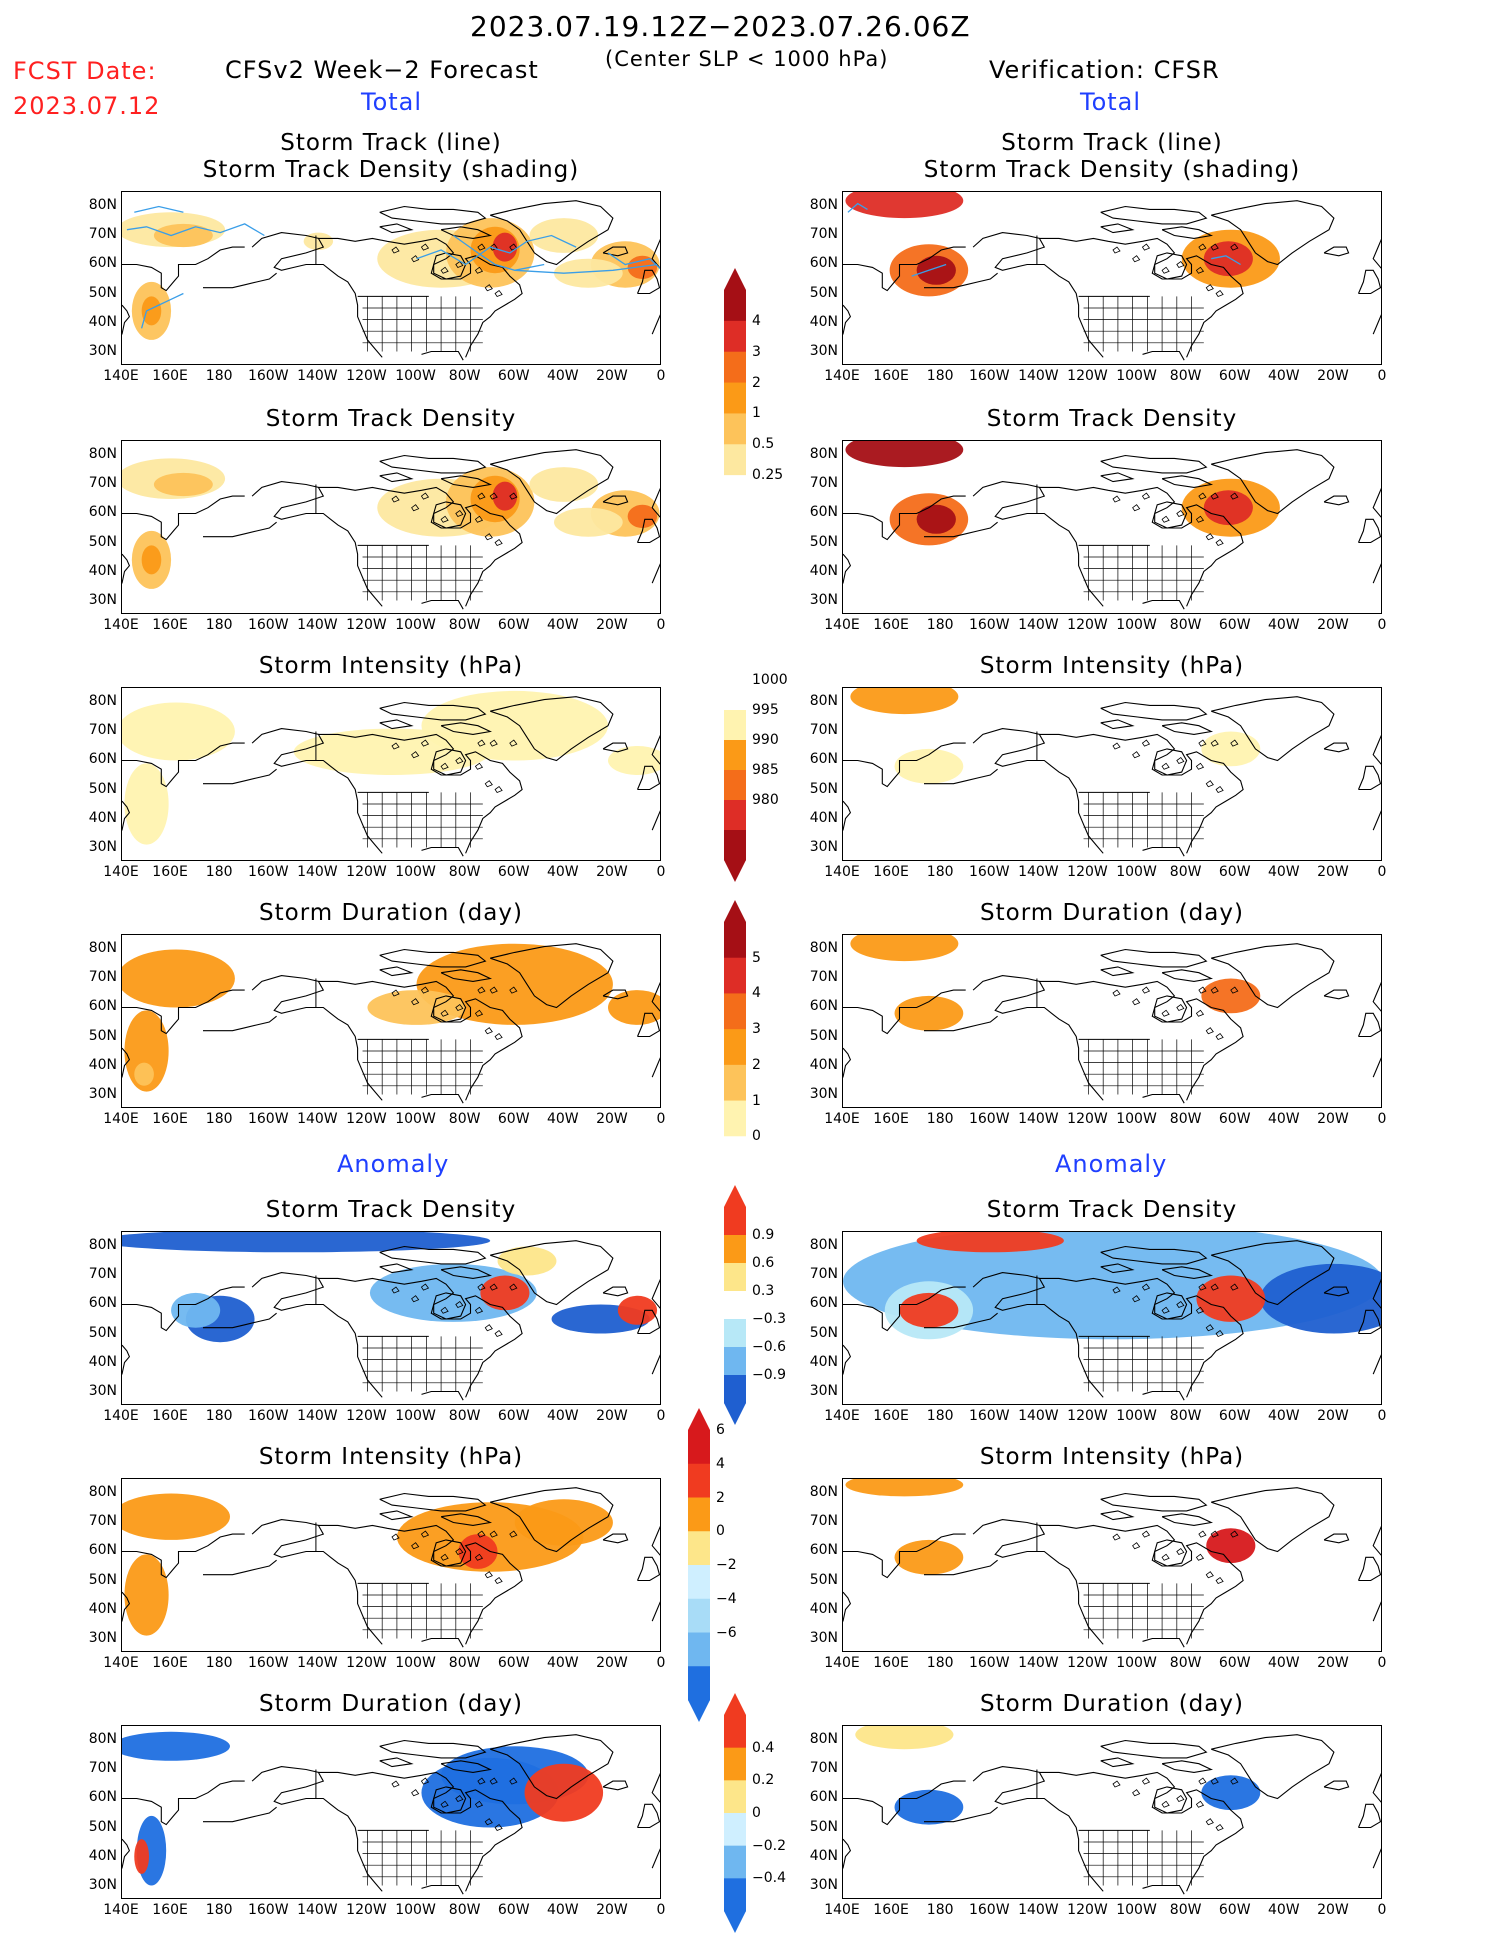 The width and height of the screenshot is (1487, 1933). Describe the element at coordinates (756, 1136) in the screenshot. I see `colorbar-label: 0` at that location.